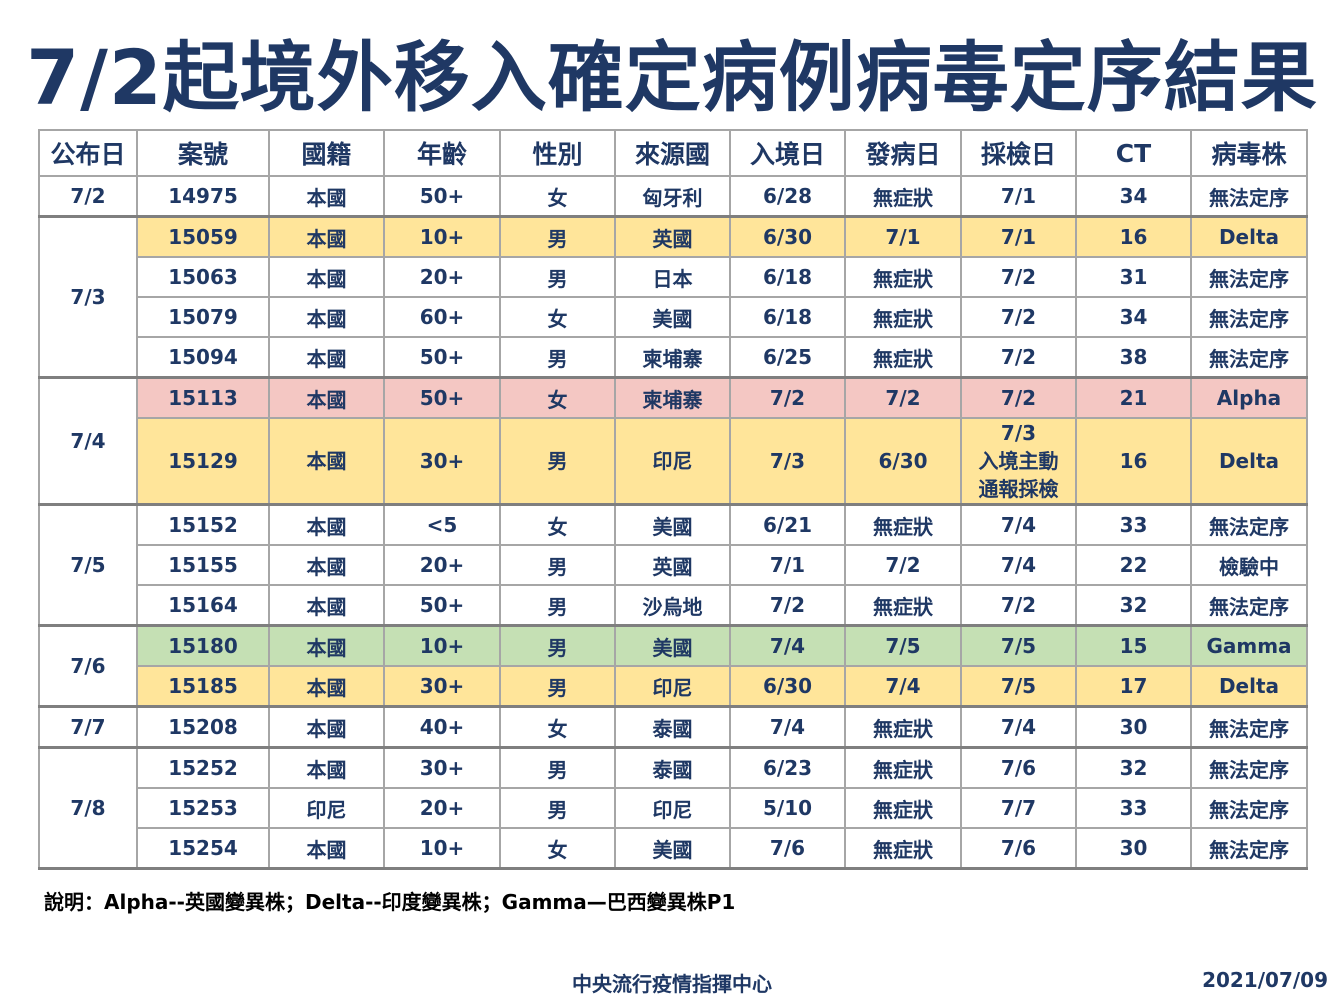  Describe the element at coordinates (88, 565) in the screenshot. I see `announce-date-cell: 7/5` at that location.